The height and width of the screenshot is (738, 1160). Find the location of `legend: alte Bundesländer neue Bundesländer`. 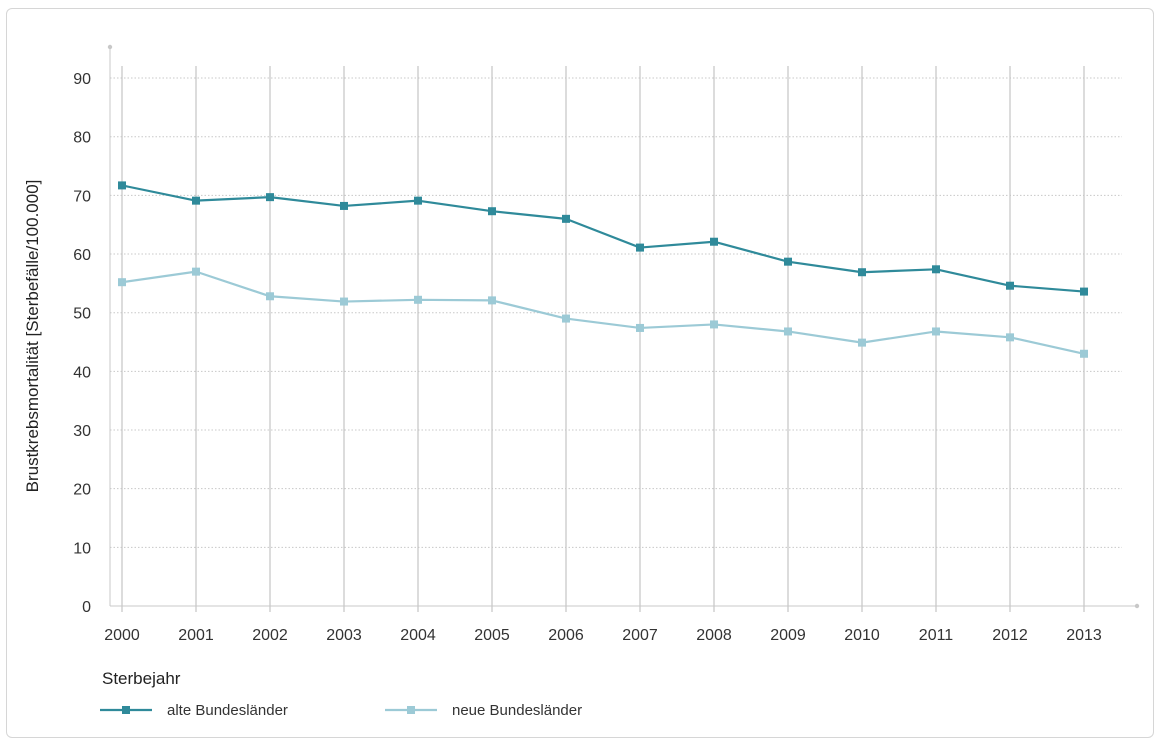

legend: alte Bundesländer neue Bundesländer is located at coordinates (341, 710).